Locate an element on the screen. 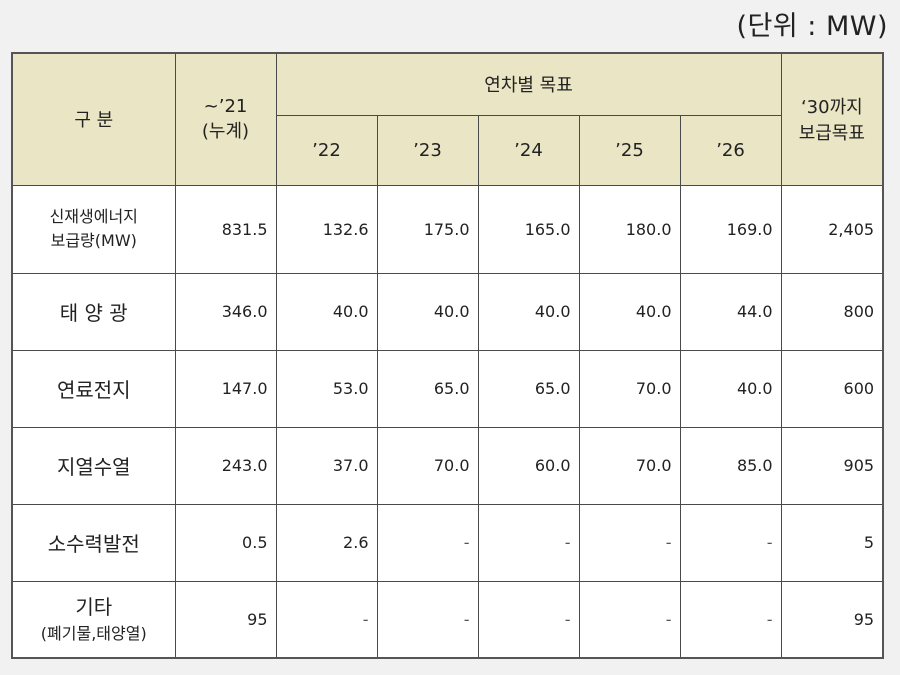 The width and height of the screenshot is (900, 675). header-2030-target-line2: 보급목표 is located at coordinates (831, 134).